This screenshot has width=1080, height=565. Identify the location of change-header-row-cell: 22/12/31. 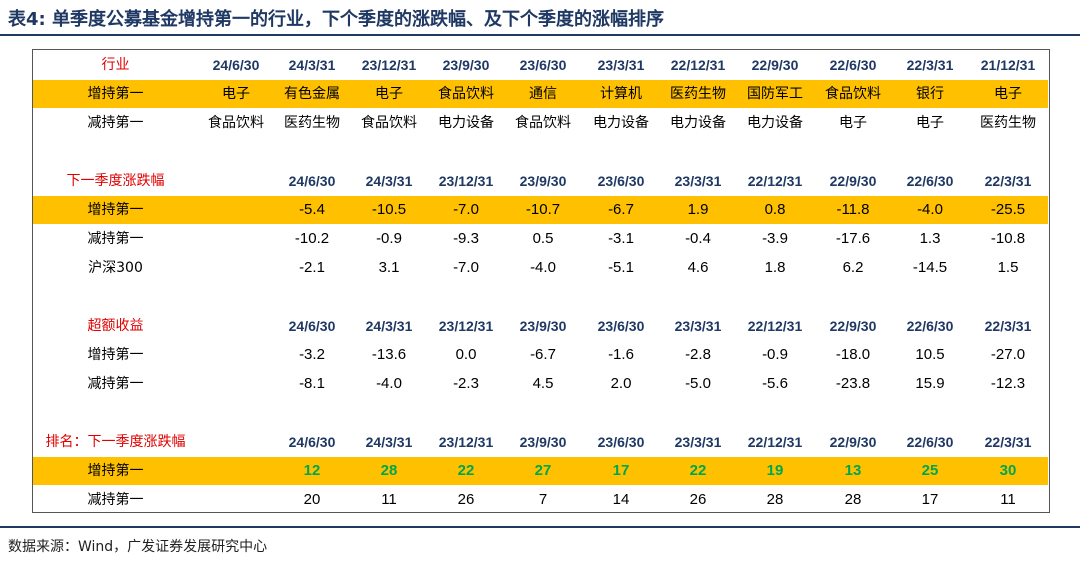
(775, 181).